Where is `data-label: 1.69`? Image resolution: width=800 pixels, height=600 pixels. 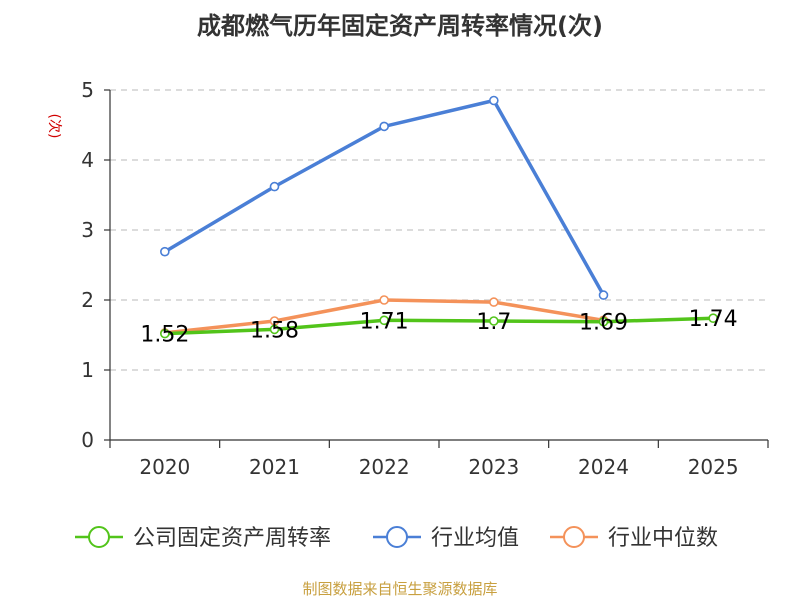
data-label: 1.69 is located at coordinates (603, 323).